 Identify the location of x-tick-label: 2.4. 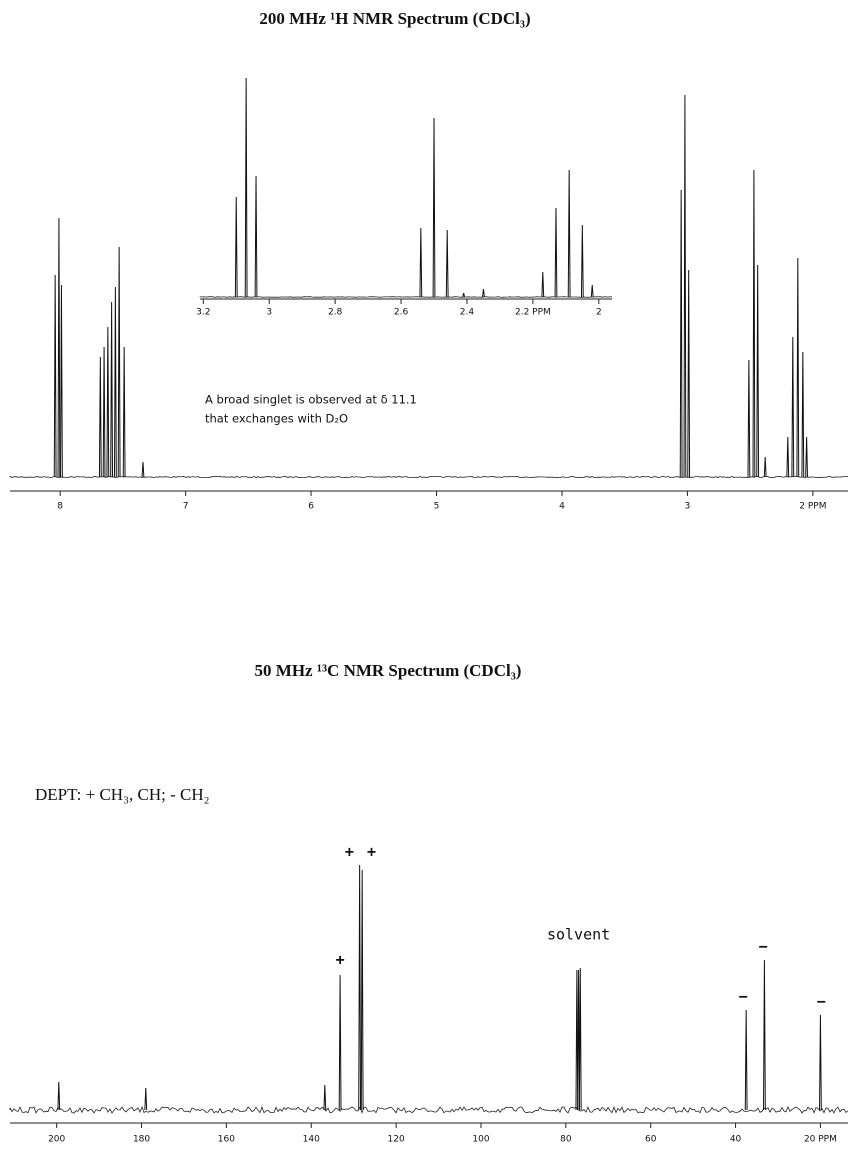
(467, 313).